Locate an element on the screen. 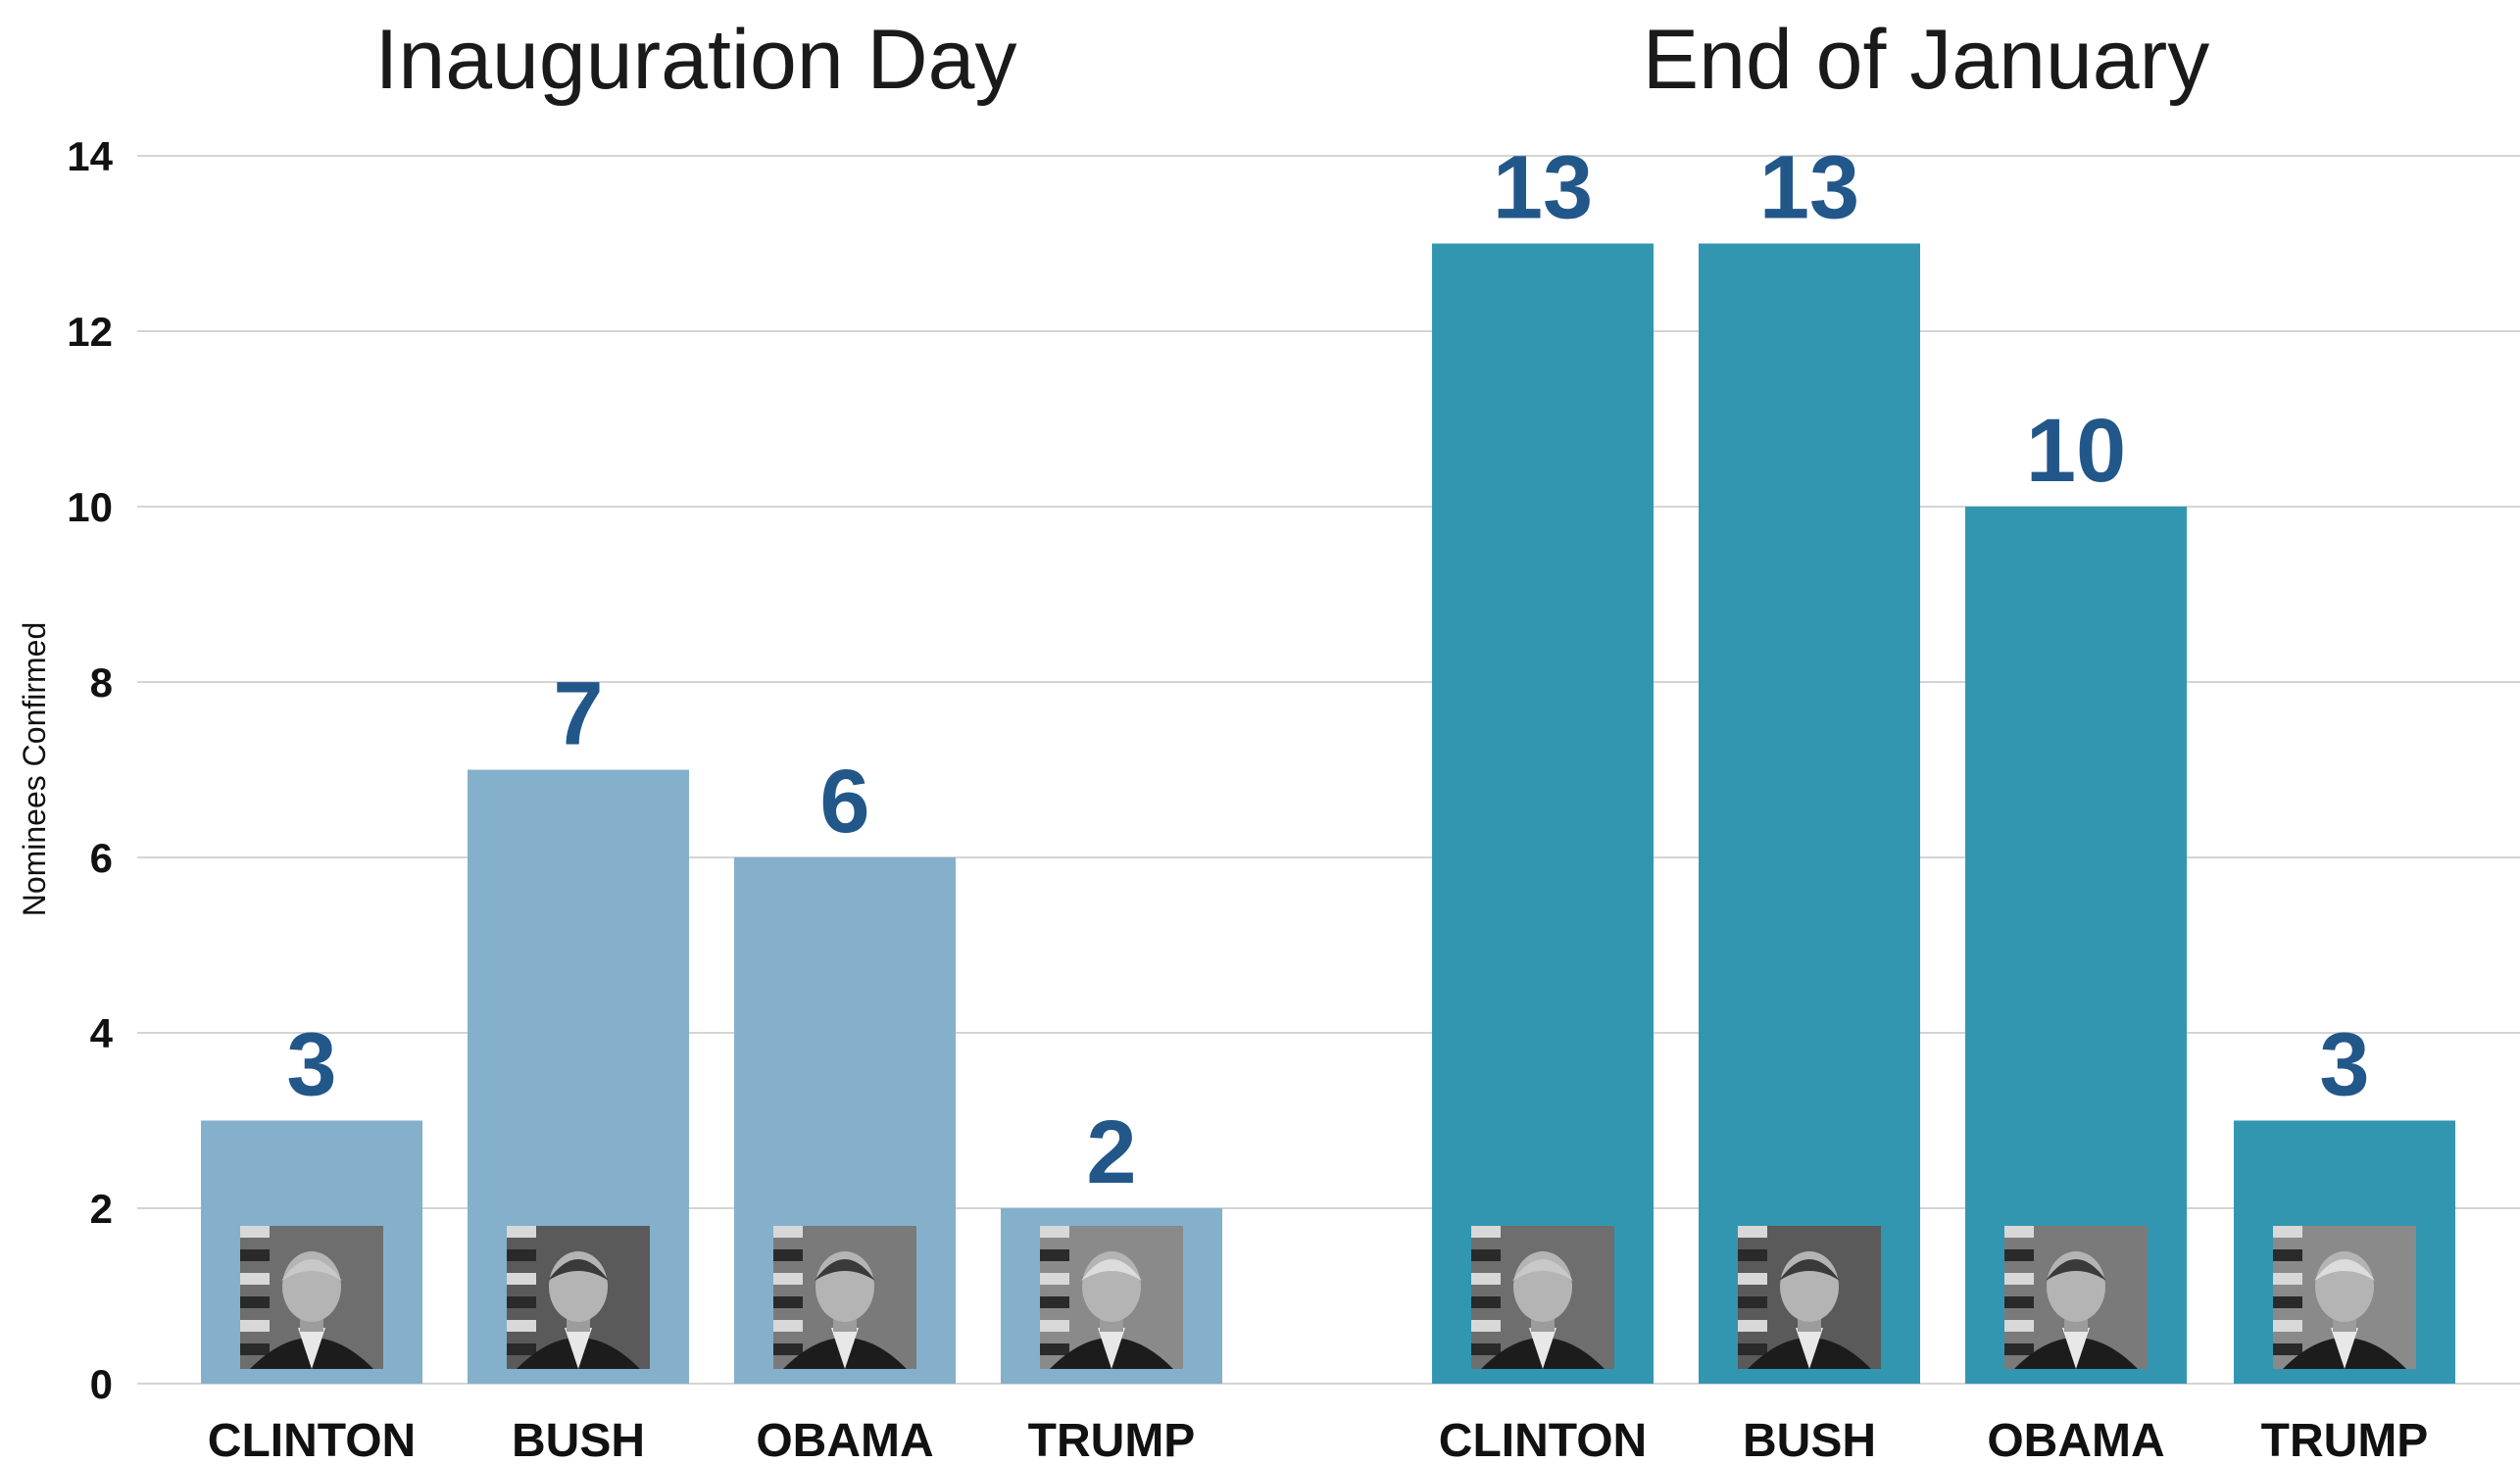 The height and width of the screenshot is (1464, 2520). y-tick-label: 12 is located at coordinates (90, 332).